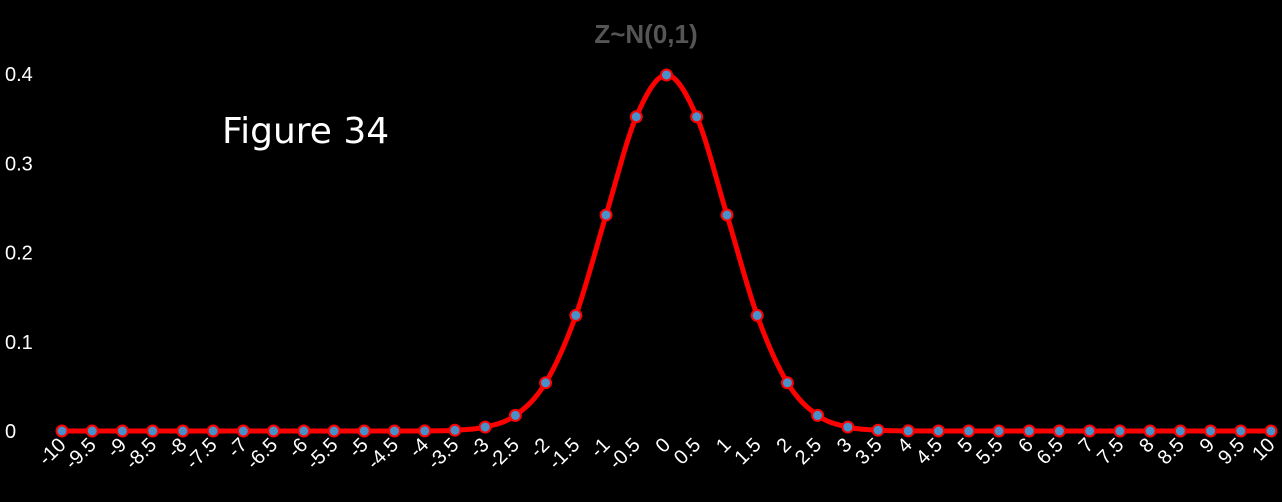 The image size is (1282, 502). Describe the element at coordinates (202, 454) in the screenshot. I see `x-tick-label: -7.5` at that location.